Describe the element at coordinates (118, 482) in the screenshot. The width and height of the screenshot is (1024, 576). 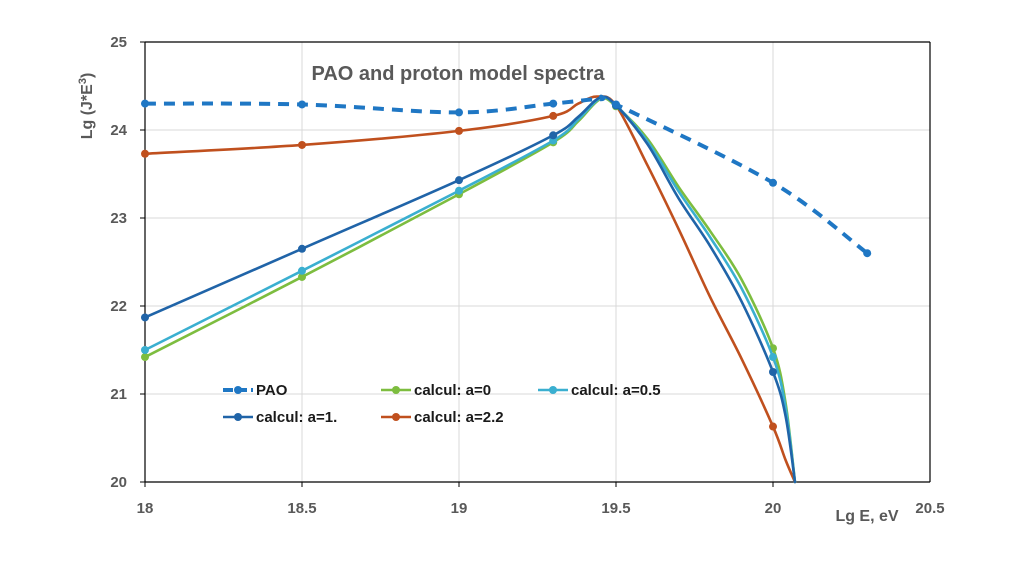
I see `y-tick-label: 20` at that location.